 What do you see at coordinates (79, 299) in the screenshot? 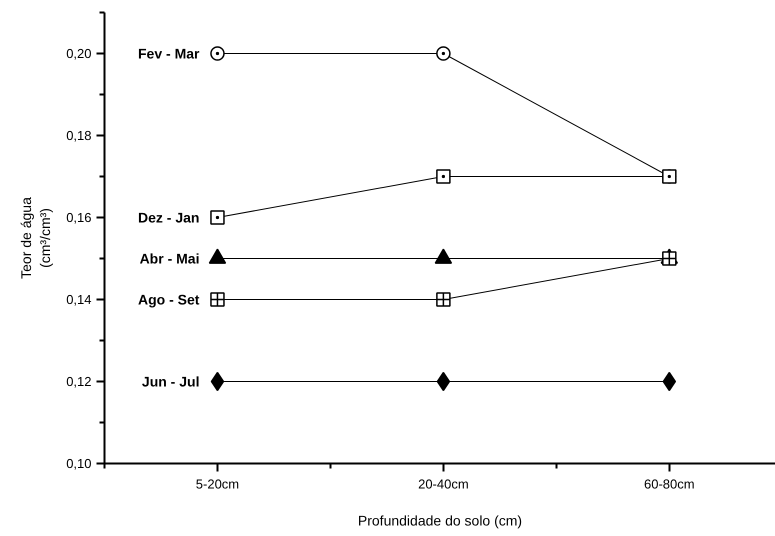
I see `y-tick-label: 0,14` at bounding box center [79, 299].